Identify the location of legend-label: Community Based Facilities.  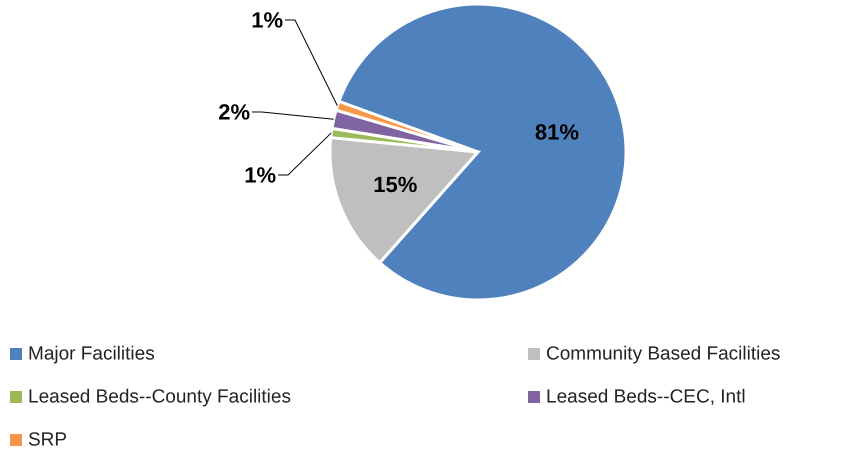
(663, 354).